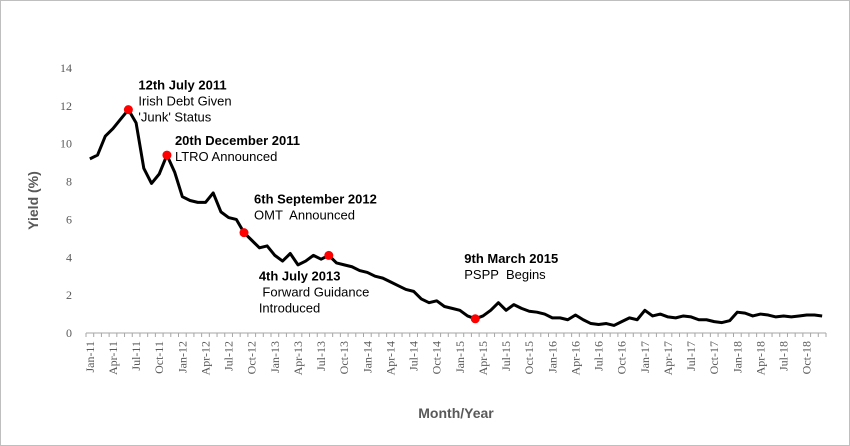 Image resolution: width=850 pixels, height=446 pixels. I want to click on x-tick-label: Jan-14, so click(367, 357).